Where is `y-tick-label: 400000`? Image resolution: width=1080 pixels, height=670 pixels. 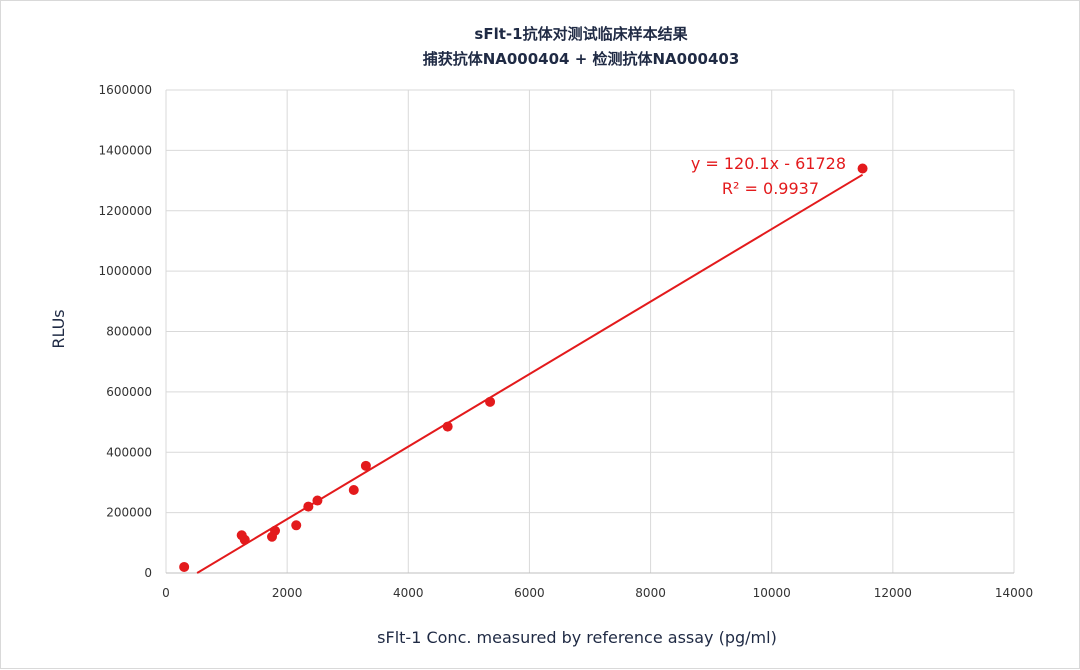
y-tick-label: 400000 is located at coordinates (129, 452).